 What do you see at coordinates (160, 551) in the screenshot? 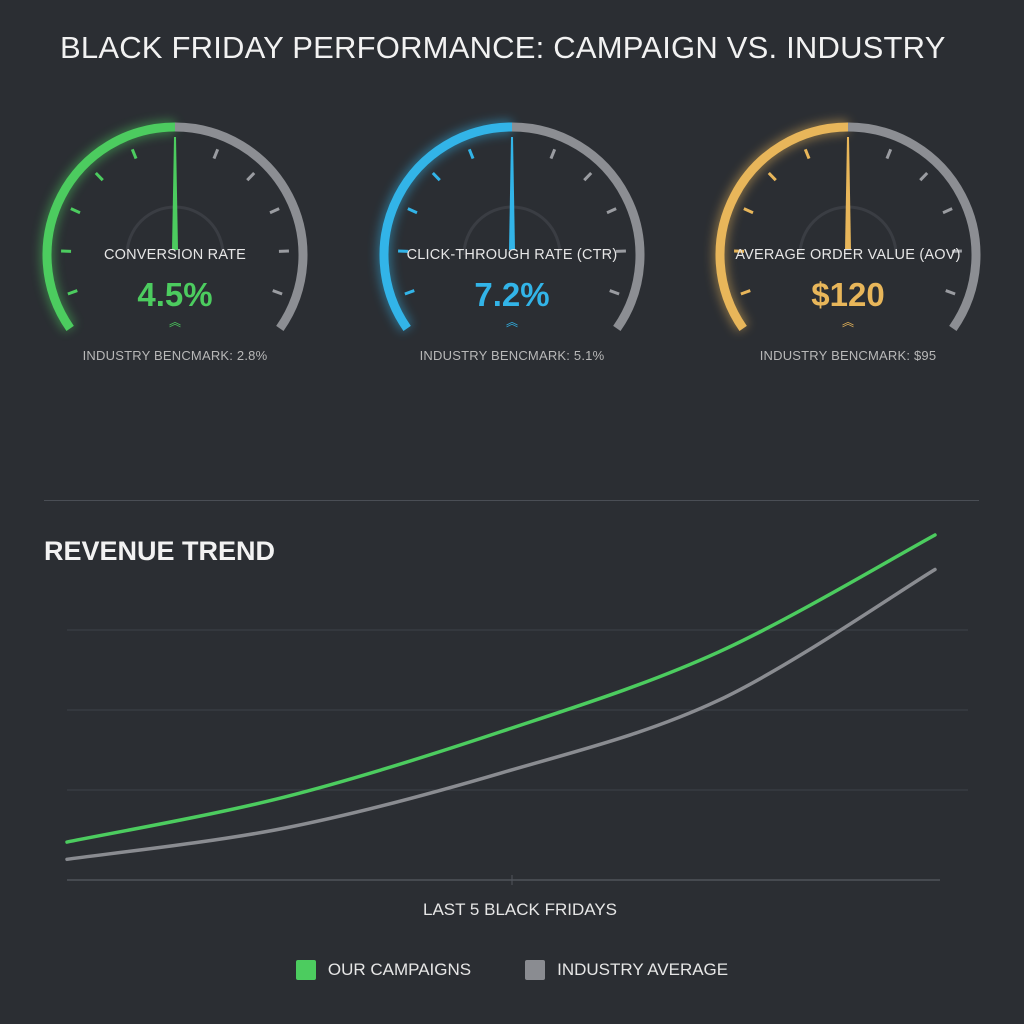
I see `chart-title: REVENUE TREND` at bounding box center [160, 551].